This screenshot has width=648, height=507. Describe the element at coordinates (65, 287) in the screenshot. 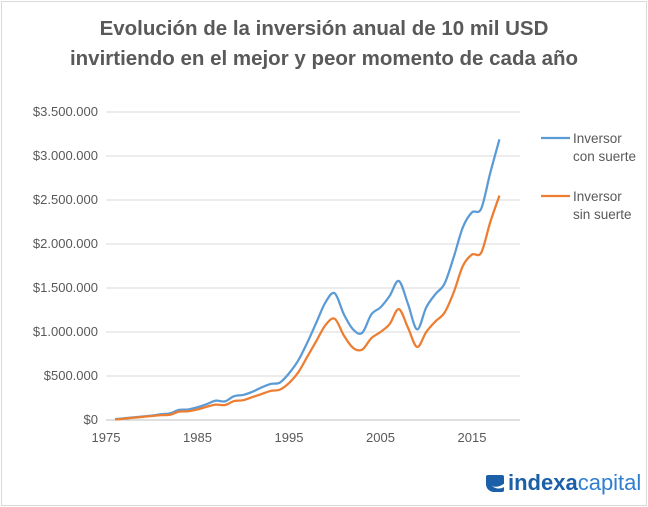

I see `y-tick-label: $1.500.000` at that location.